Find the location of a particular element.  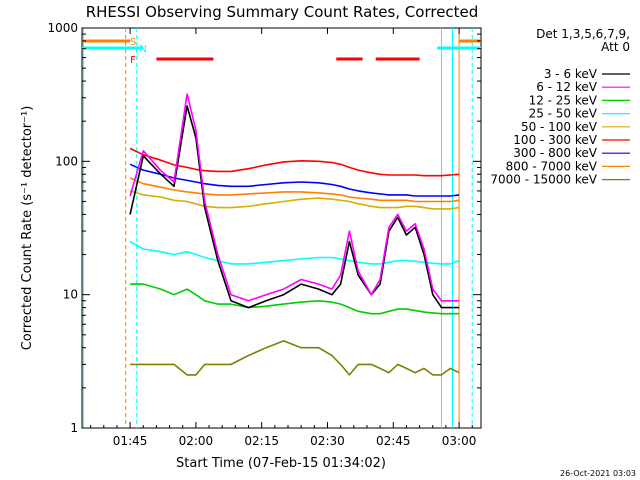

y-tick-label: 1 is located at coordinates (74, 428).